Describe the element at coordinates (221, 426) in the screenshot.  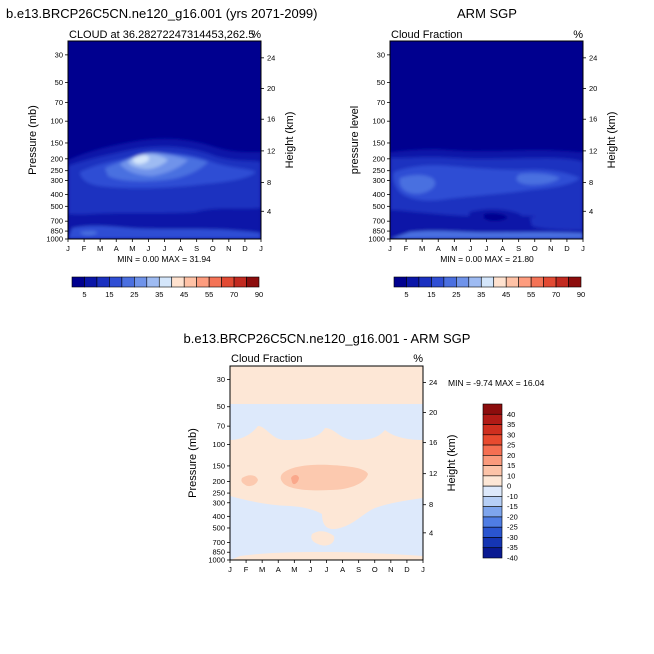
I see `panel-diff-y-tick-label: 70` at that location.